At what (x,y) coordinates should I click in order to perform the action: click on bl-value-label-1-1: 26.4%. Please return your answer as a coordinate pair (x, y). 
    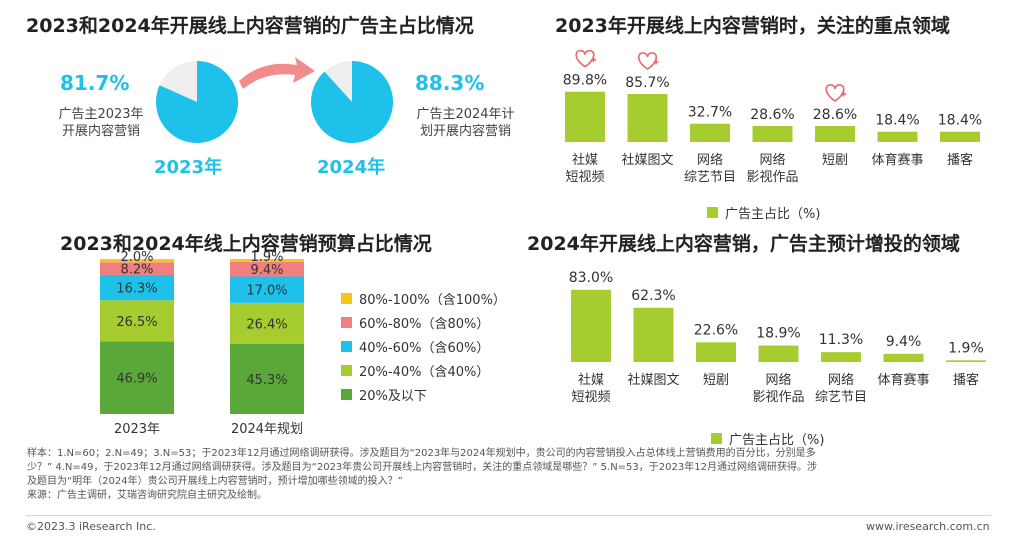
    Looking at the image, I should click on (266, 324).